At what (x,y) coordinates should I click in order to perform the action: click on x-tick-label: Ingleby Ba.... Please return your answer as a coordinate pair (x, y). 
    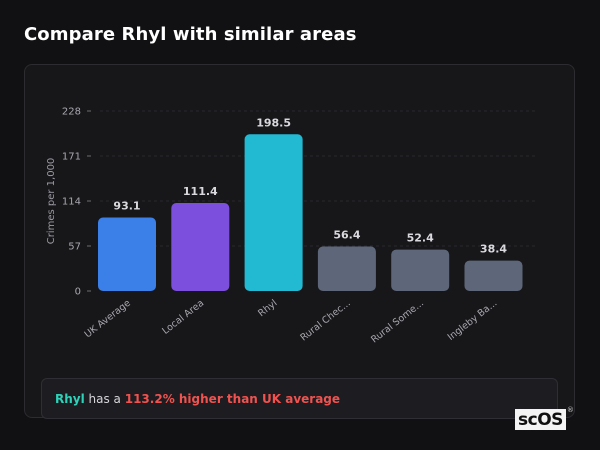
    Looking at the image, I should click on (473, 320).